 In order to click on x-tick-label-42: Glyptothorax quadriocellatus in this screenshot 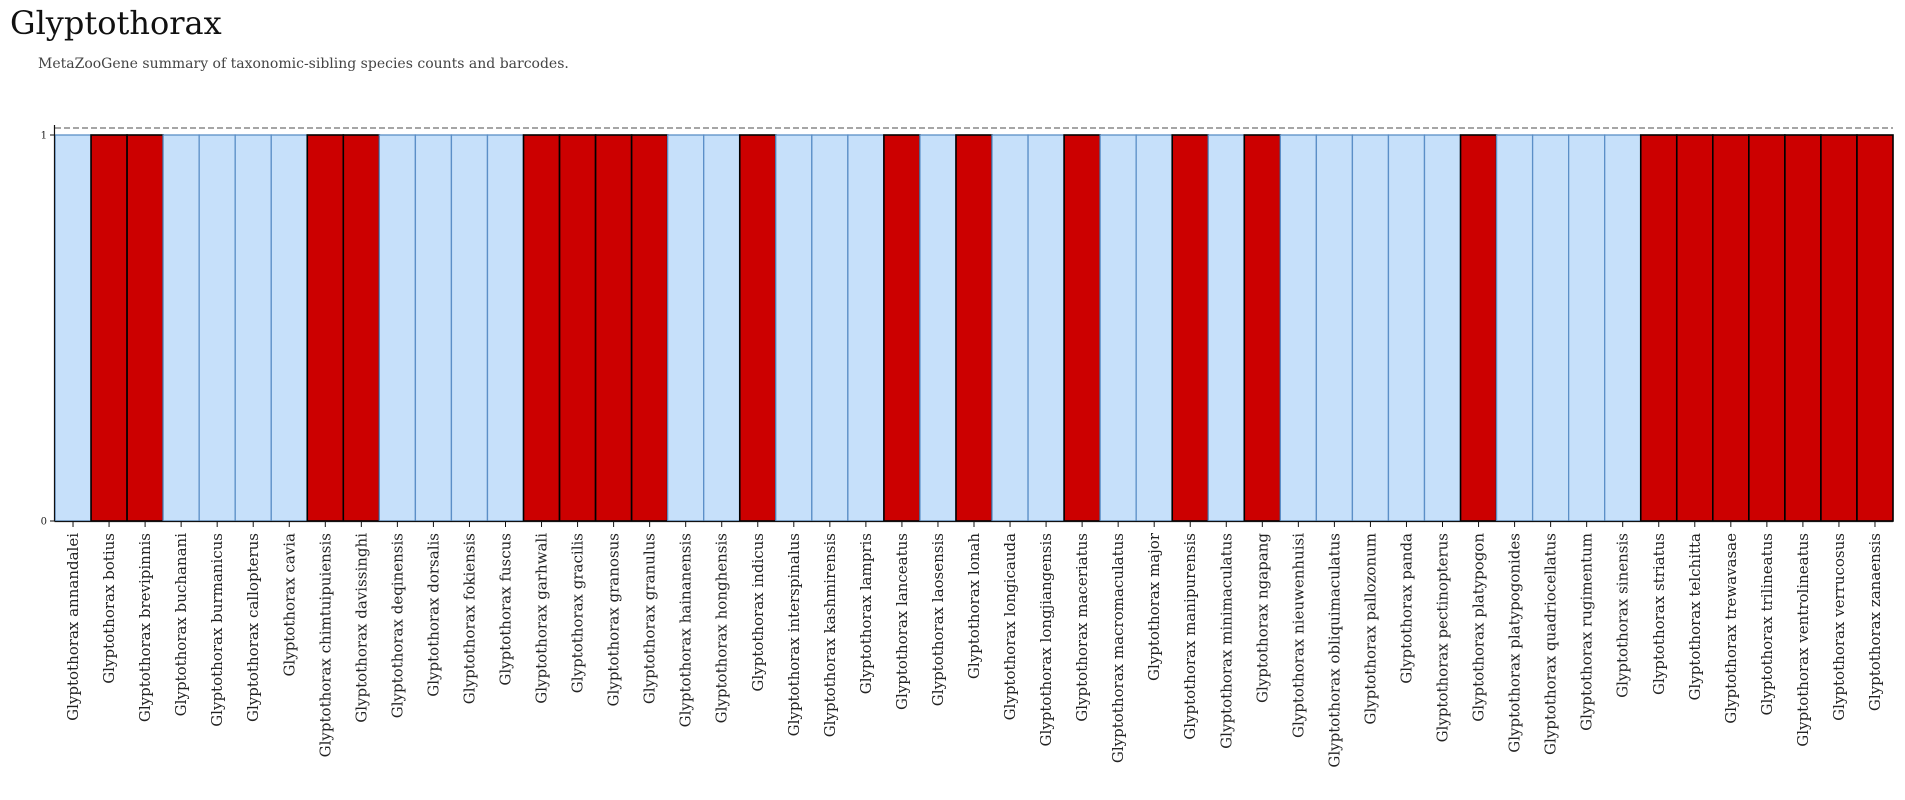, I will do `click(1551, 644)`.